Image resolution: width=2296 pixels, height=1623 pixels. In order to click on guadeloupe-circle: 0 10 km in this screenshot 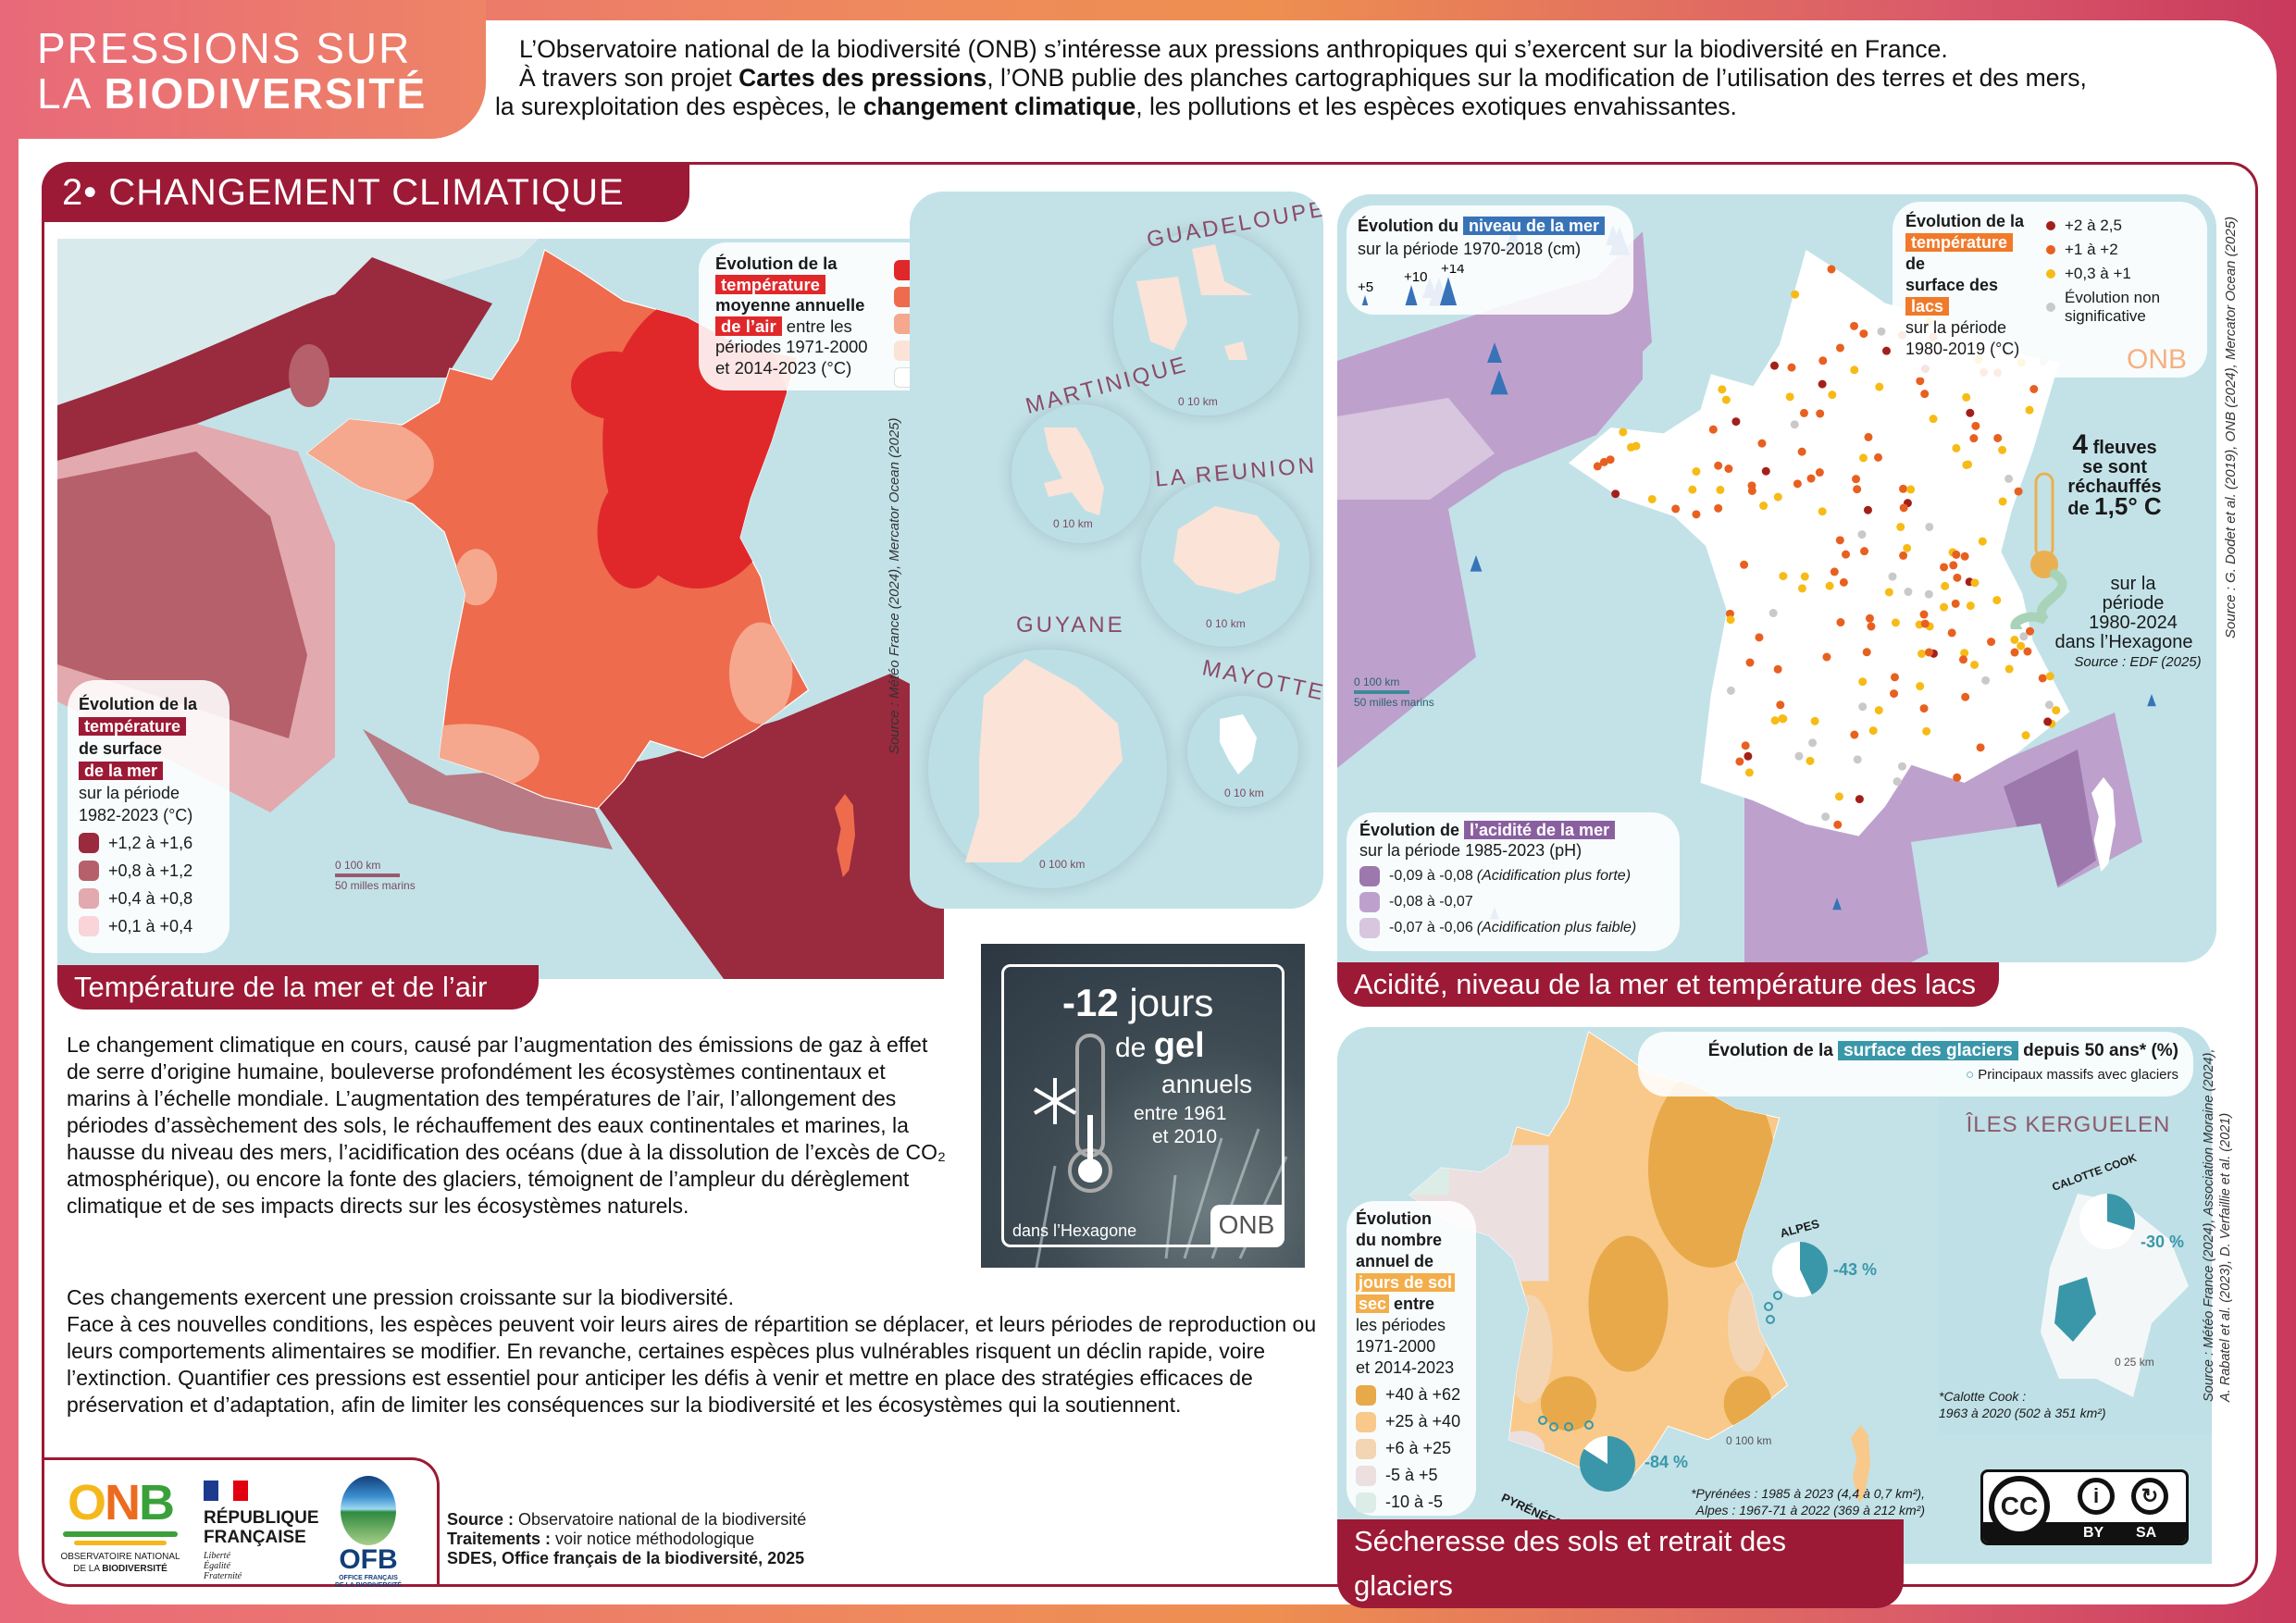, I will do `click(1205, 322)`.